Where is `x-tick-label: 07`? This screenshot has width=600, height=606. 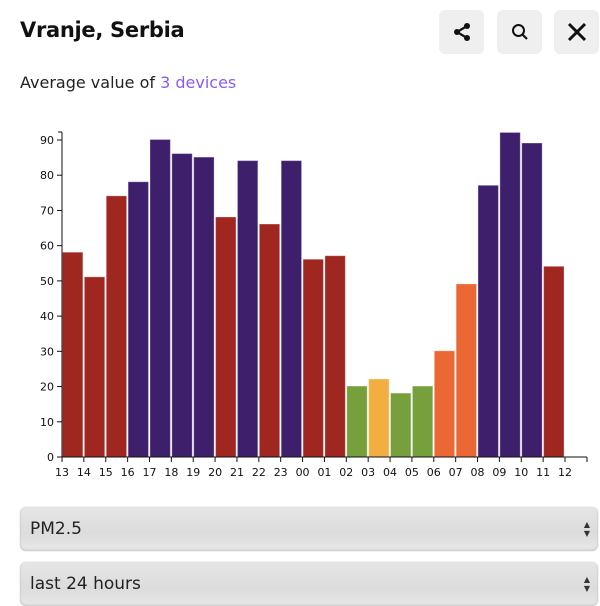
x-tick-label: 07 is located at coordinates (456, 472).